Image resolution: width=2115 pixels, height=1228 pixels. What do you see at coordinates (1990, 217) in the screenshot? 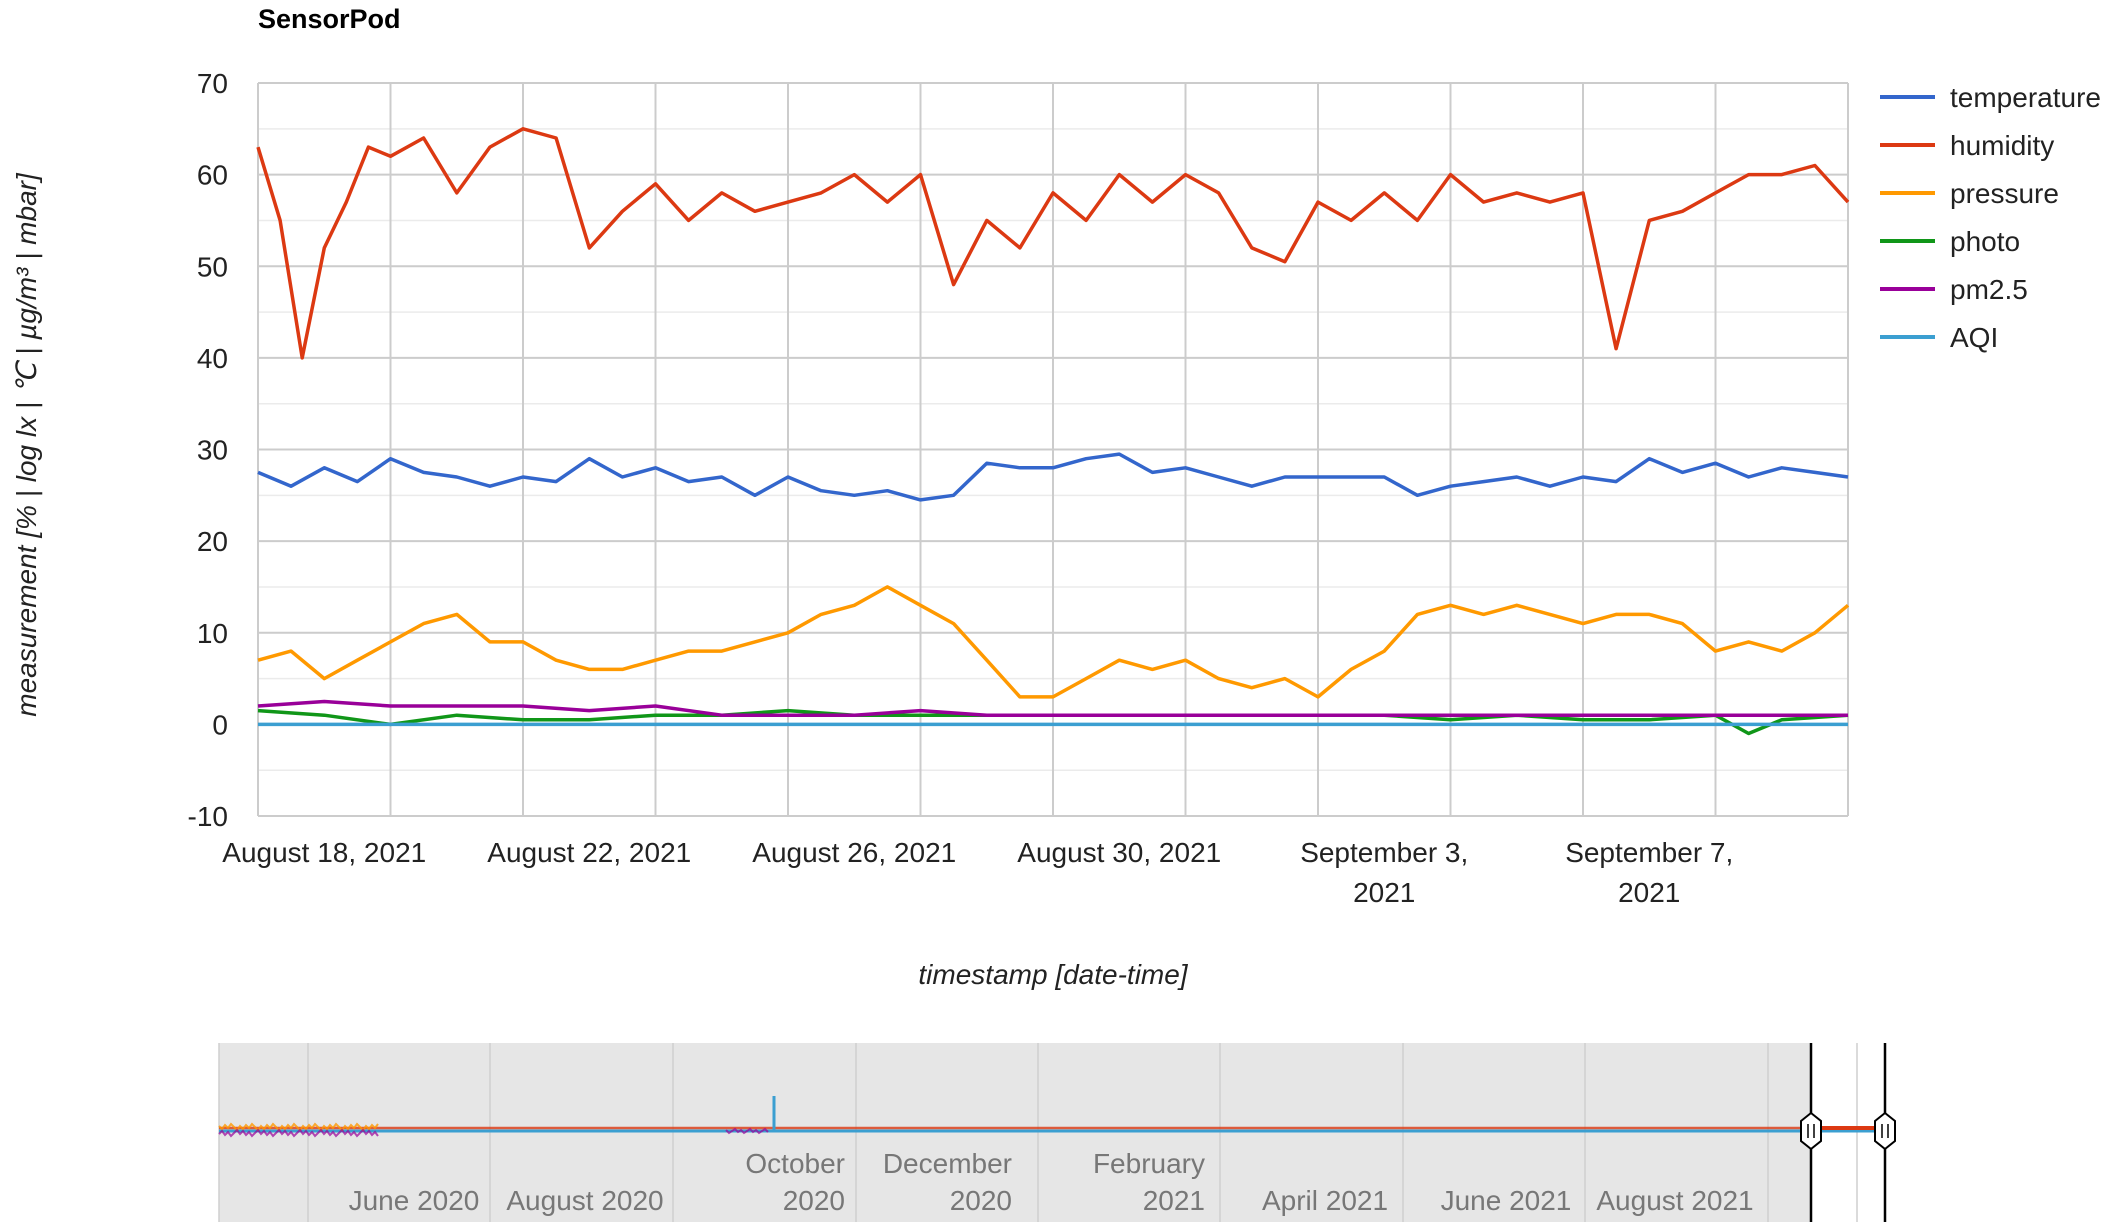
I see `legend: temperature humidity pressure photo pm2.5 AQI` at bounding box center [1990, 217].